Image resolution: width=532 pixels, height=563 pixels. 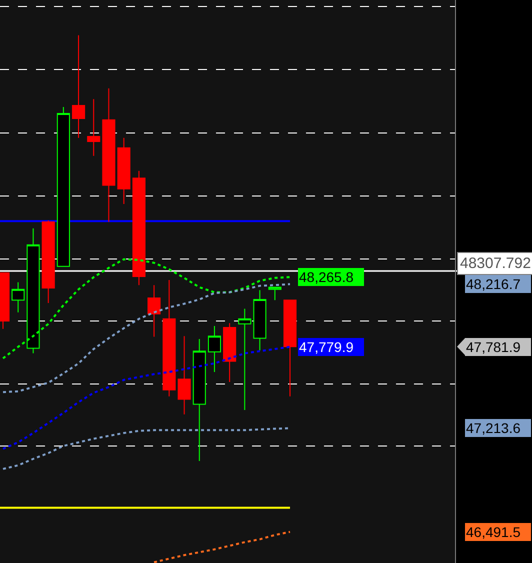 I want to click on data-label: 47,779.9, so click(x=326, y=347).